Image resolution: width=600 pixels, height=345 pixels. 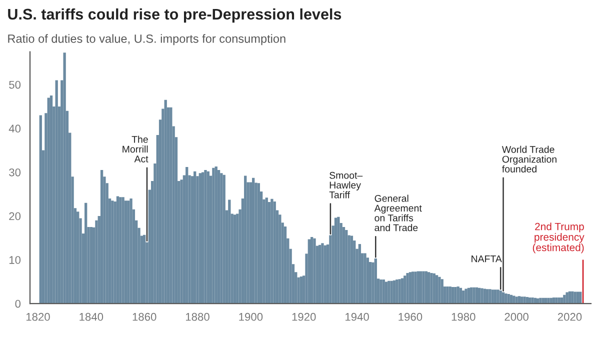 What do you see at coordinates (487, 258) in the screenshot?
I see `annotation: NAFTA` at bounding box center [487, 258].